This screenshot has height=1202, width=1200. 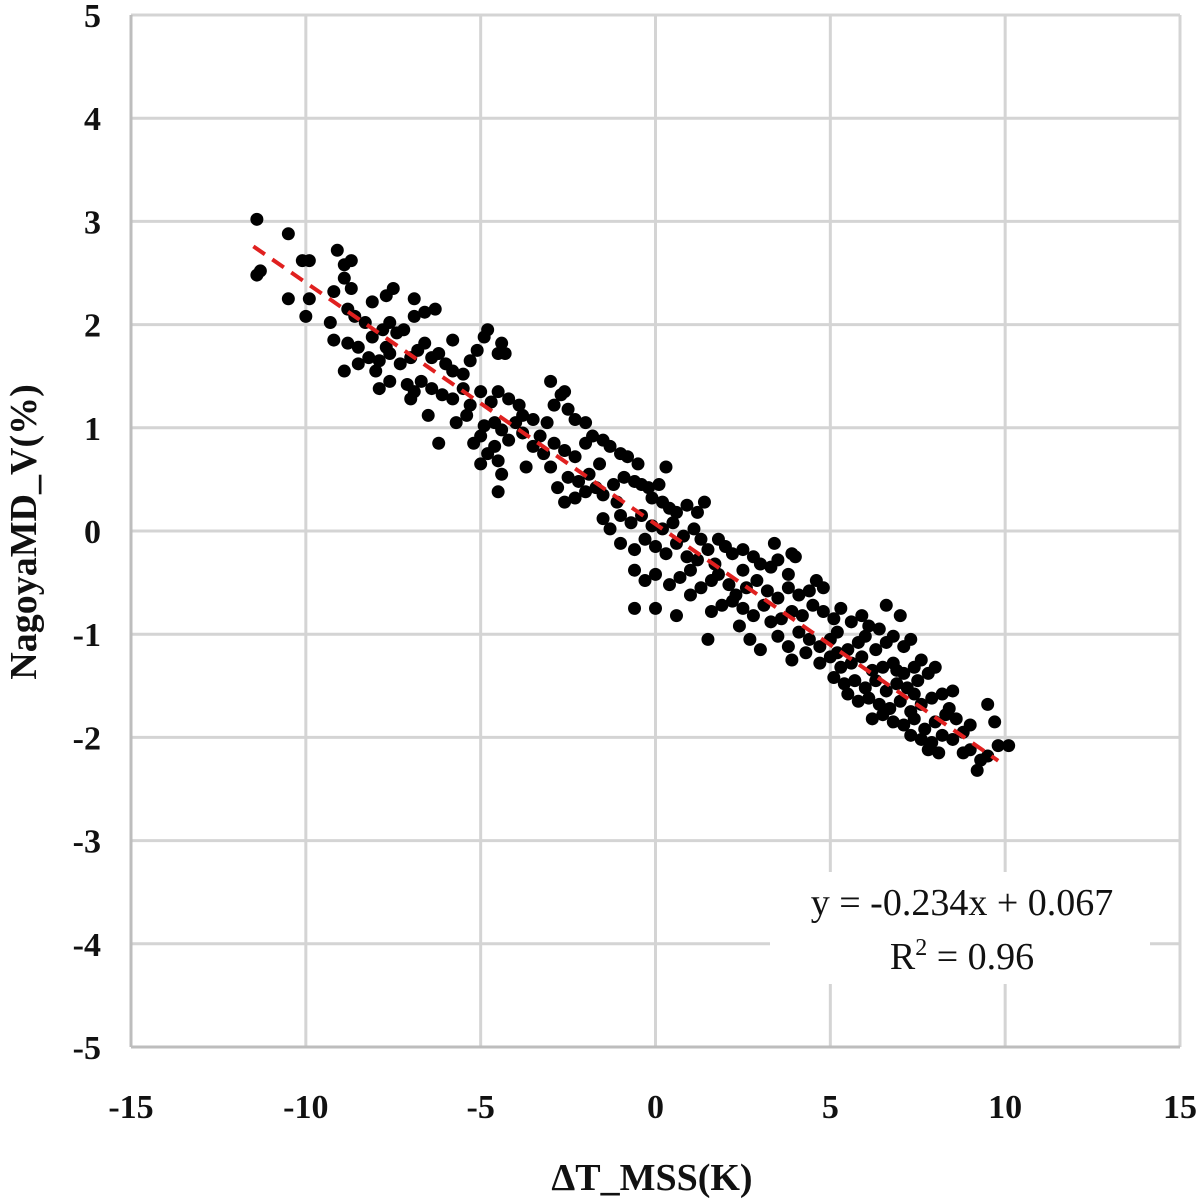 What do you see at coordinates (24, 532) in the screenshot?
I see `y-axis-label: NagoyaMD_V(%)` at bounding box center [24, 532].